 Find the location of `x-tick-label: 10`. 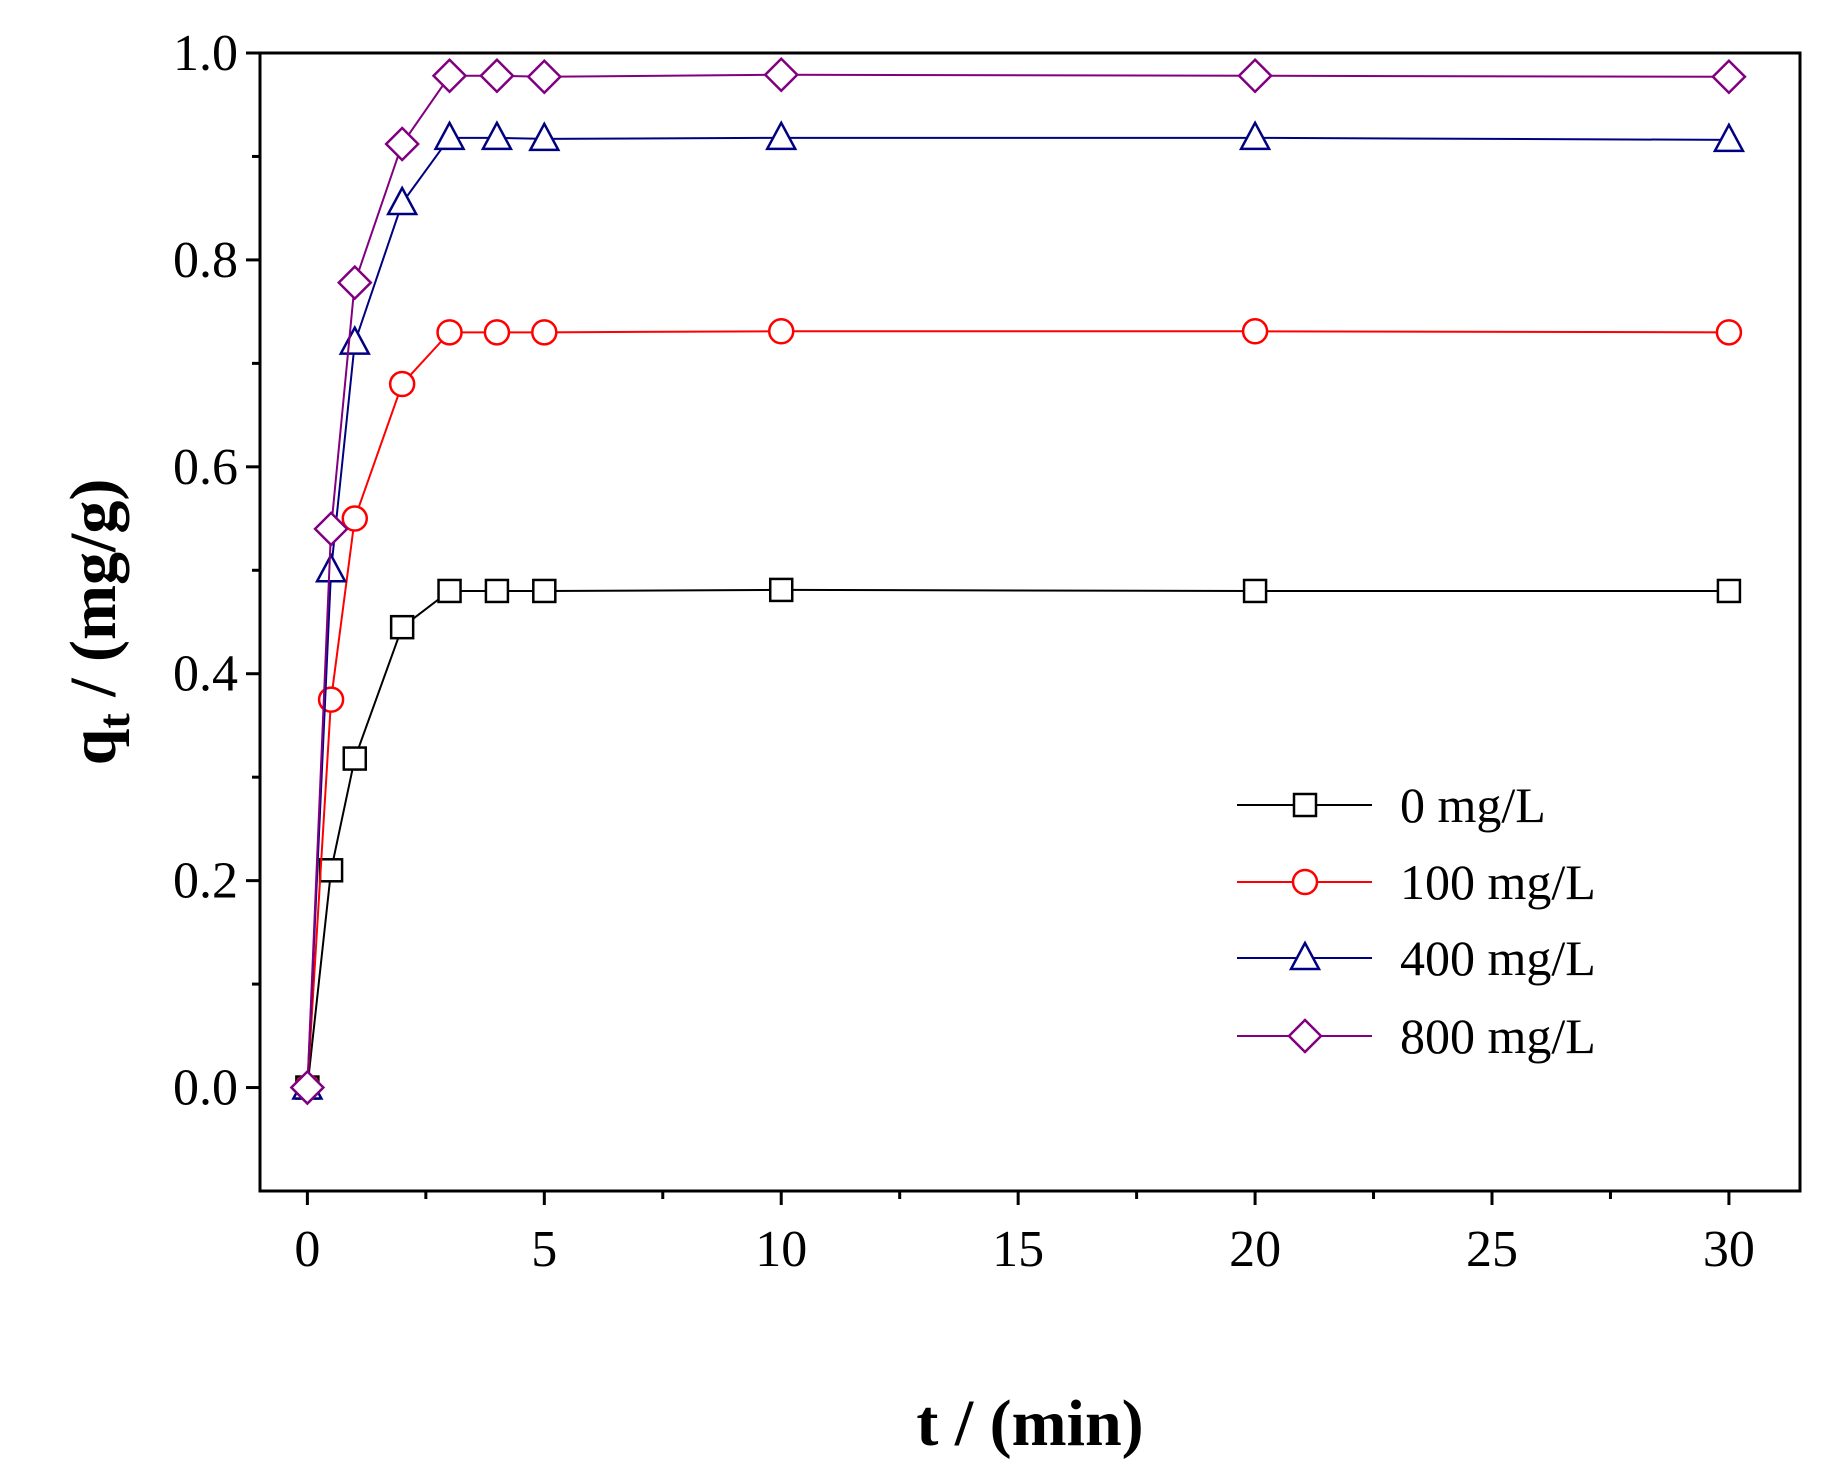

x-tick-label: 10 is located at coordinates (781, 1249).